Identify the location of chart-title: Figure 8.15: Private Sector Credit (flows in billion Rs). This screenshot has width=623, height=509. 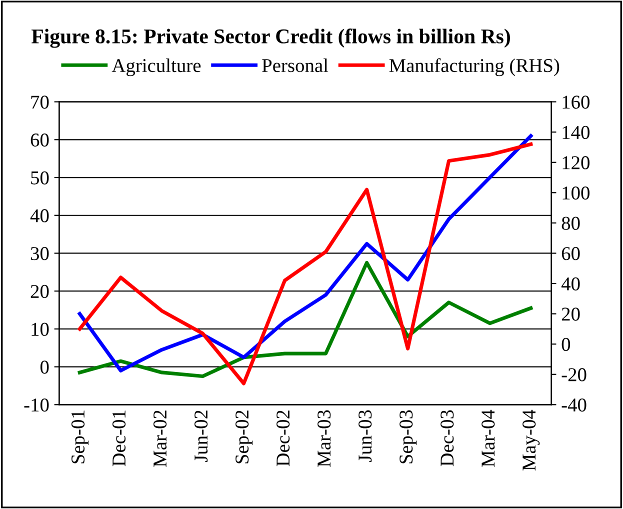
(271, 38).